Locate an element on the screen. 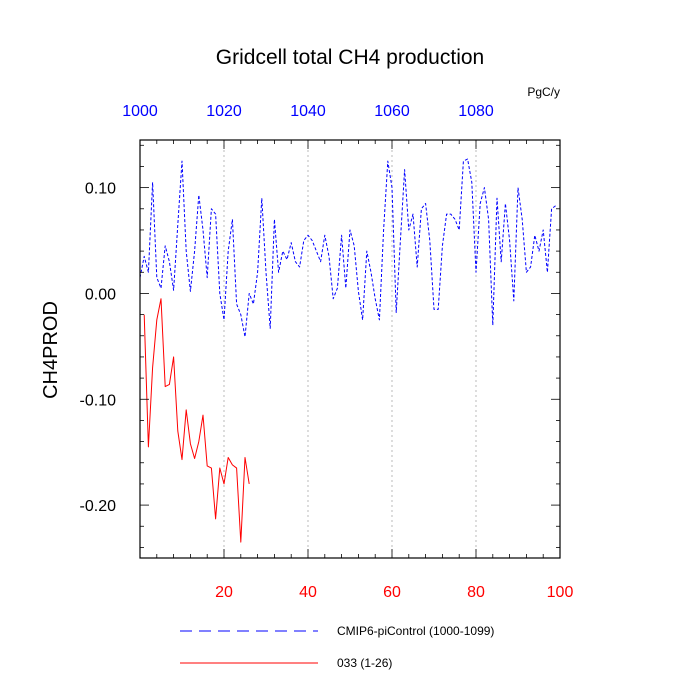 The height and width of the screenshot is (700, 700). bottom-tick-label: 40 is located at coordinates (308, 592).